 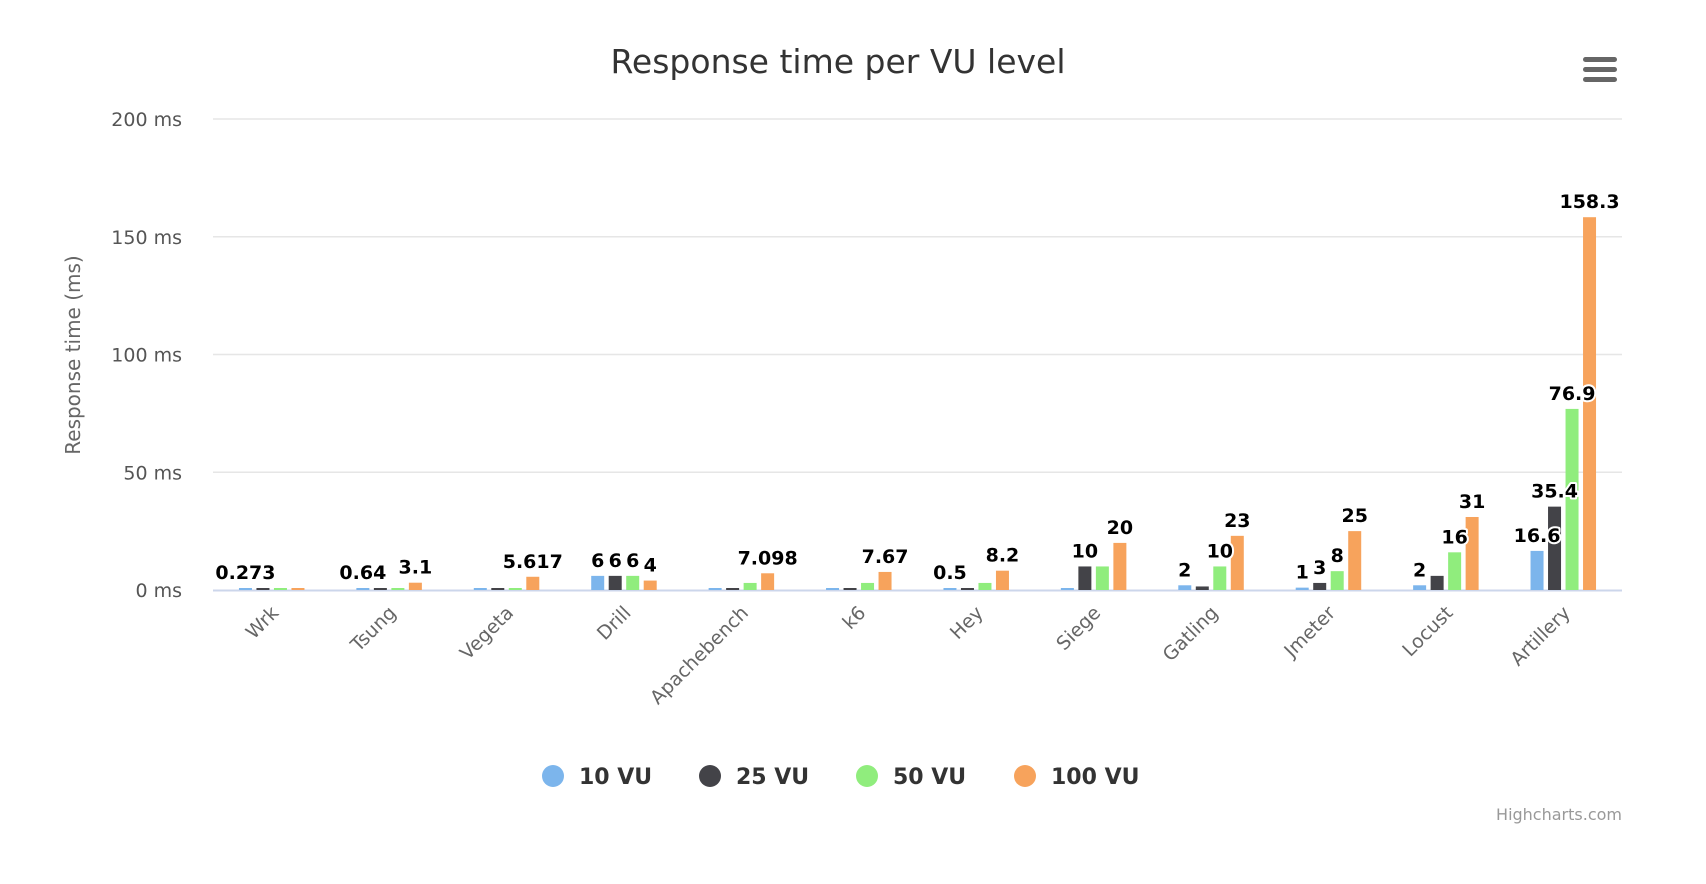 What do you see at coordinates (1472, 553) in the screenshot?
I see `bar-locust-100-vu` at bounding box center [1472, 553].